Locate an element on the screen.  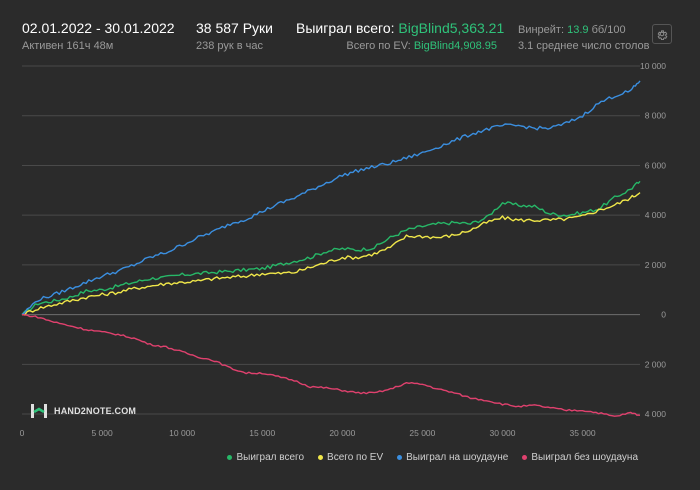
active-time: Активен 161ч 48м is located at coordinates (68, 46).